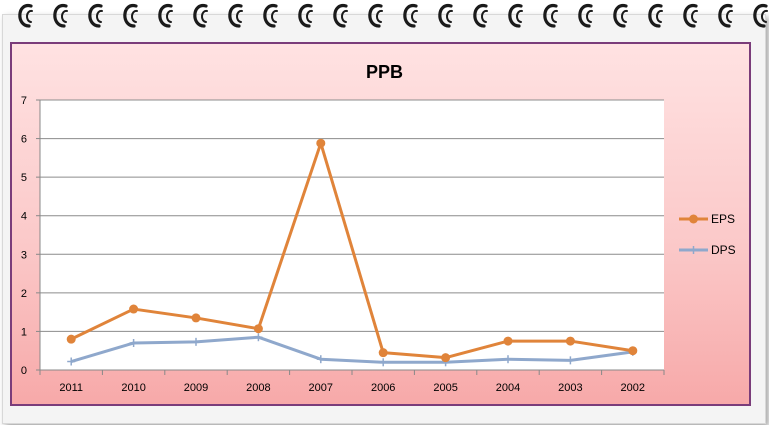 Image resolution: width=769 pixels, height=425 pixels. Describe the element at coordinates (258, 388) in the screenshot. I see `x-tick-label: 2008` at that location.